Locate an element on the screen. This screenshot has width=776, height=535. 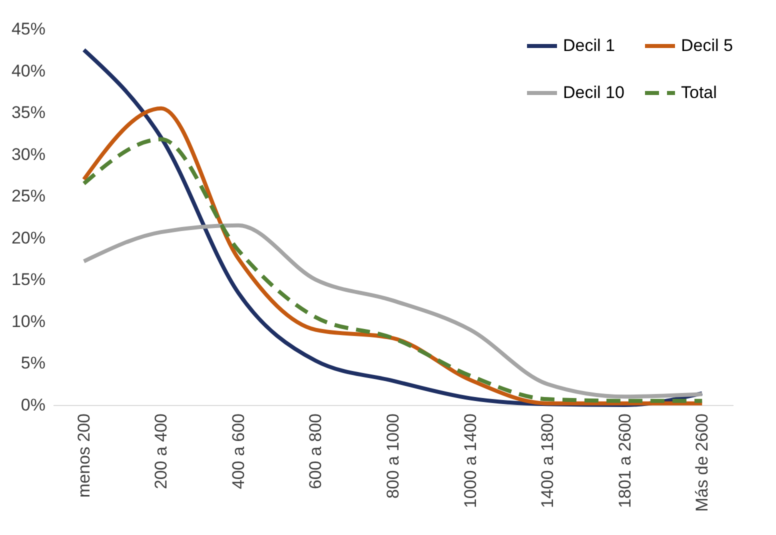
y-tick-label: 5% is located at coordinates (33, 363).